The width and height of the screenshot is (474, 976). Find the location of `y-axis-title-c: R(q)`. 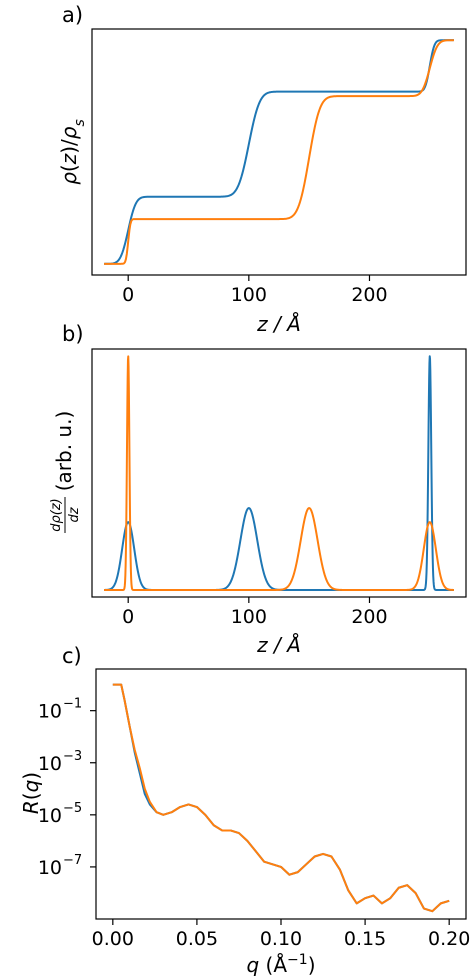

y-axis-title-c: R(q) is located at coordinates (31, 793).